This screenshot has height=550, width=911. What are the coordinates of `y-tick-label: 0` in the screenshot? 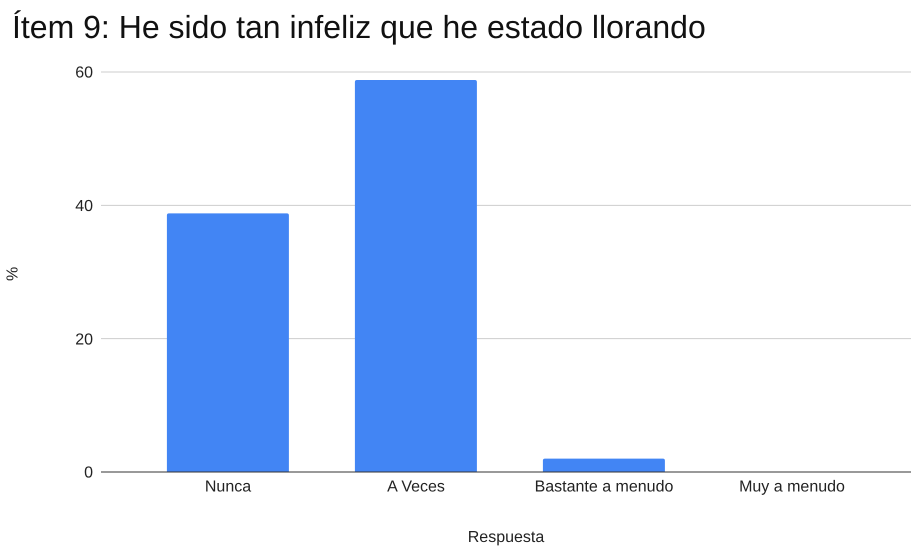 It's located at (89, 473).